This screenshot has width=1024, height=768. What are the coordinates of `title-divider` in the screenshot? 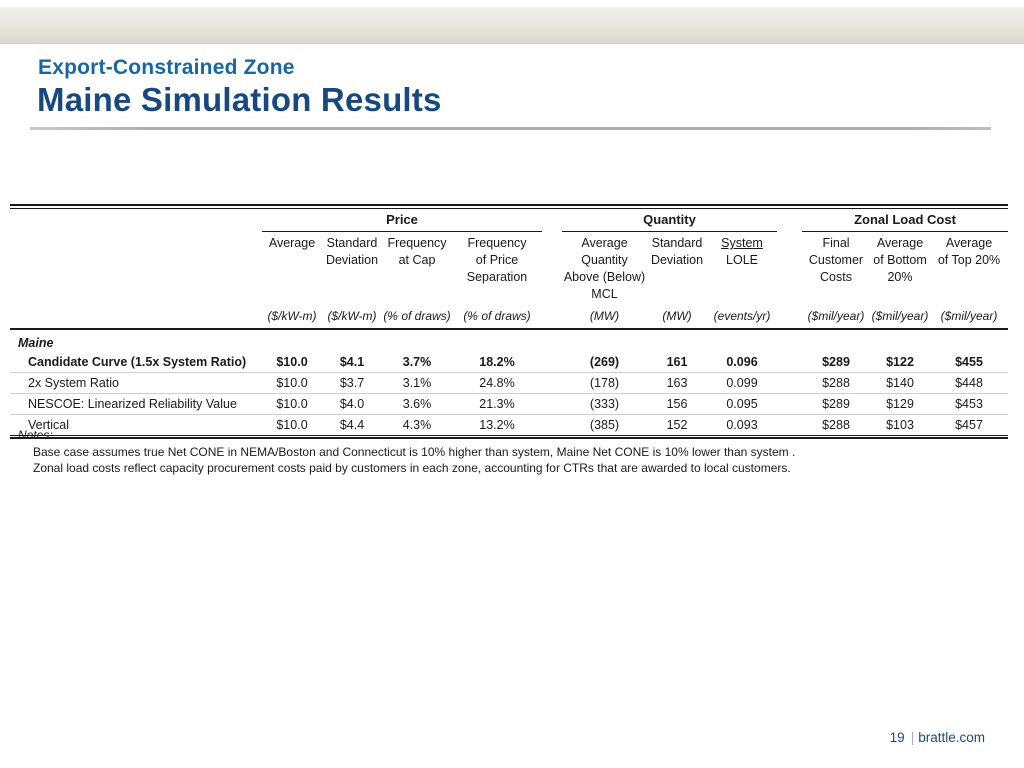 It's located at (510, 128).